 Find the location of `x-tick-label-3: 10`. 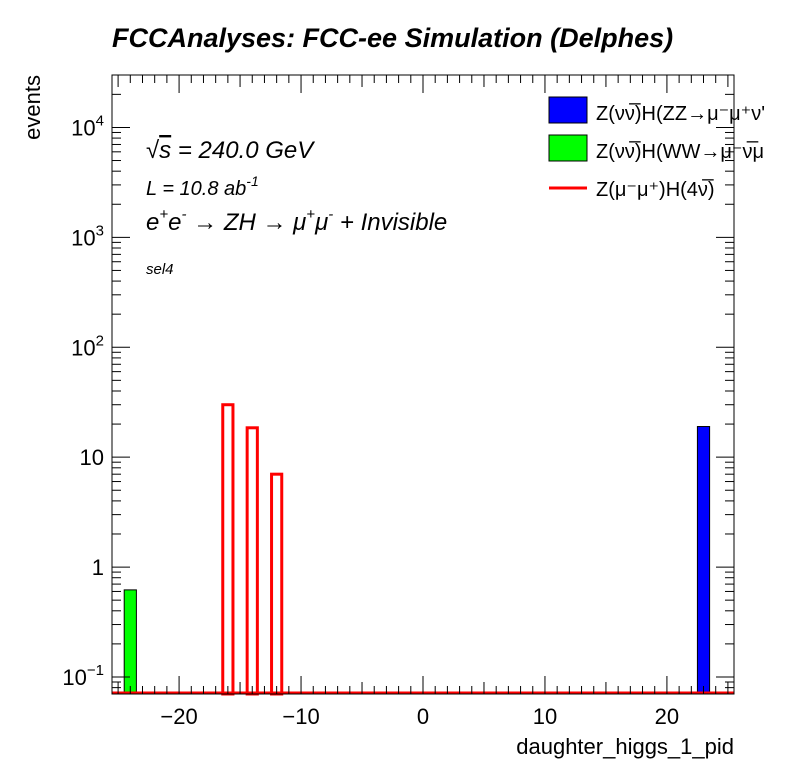

x-tick-label-3: 10 is located at coordinates (545, 716).